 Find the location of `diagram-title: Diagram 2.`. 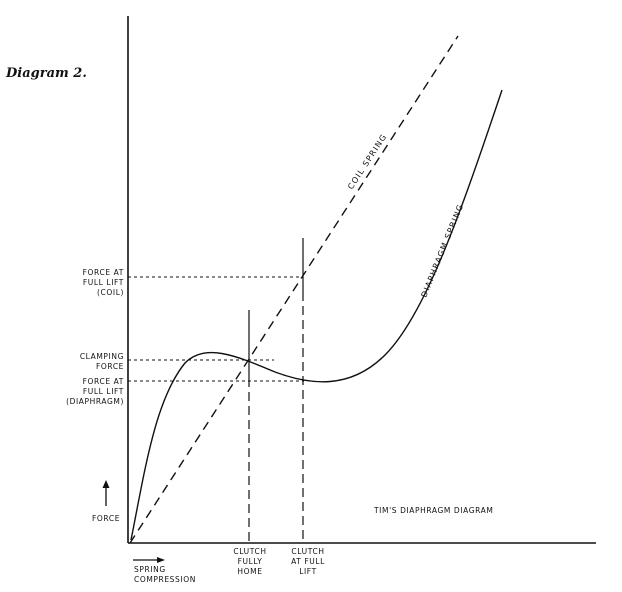

diagram-title: Diagram 2. is located at coordinates (46, 73).